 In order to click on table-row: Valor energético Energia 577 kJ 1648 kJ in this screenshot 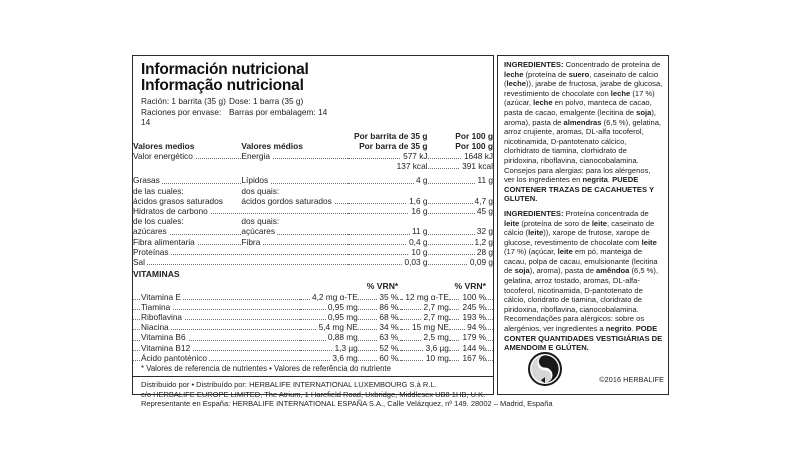, I will do `click(313, 155)`.